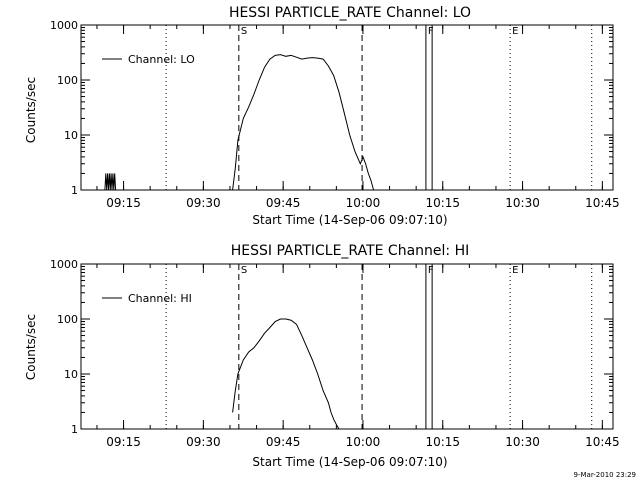 The width and height of the screenshot is (640, 480). What do you see at coordinates (161, 59) in the screenshot?
I see `legend-entry: Channel: LO` at bounding box center [161, 59].